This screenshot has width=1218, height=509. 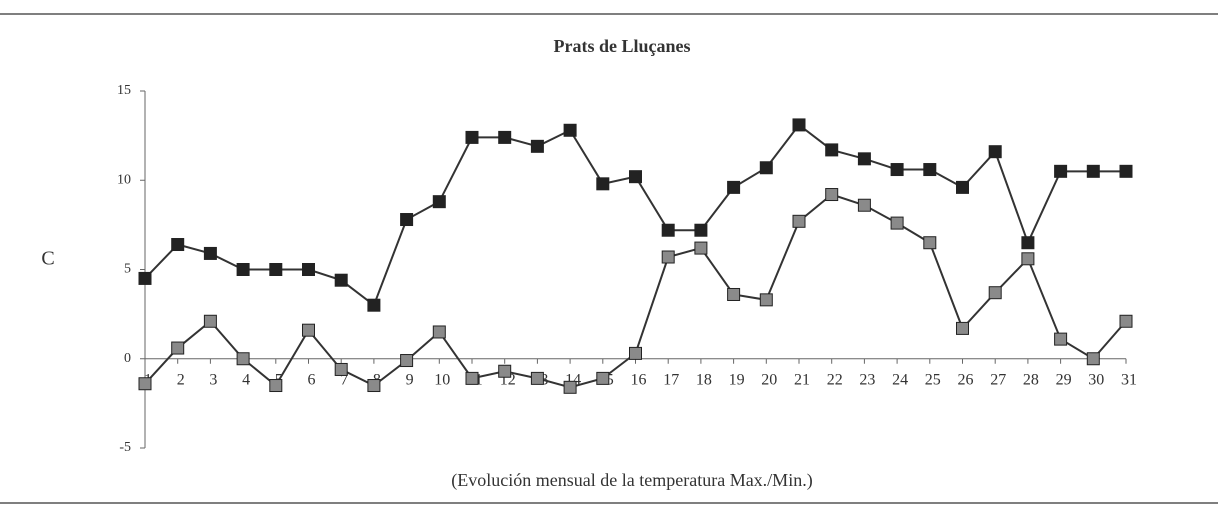 What do you see at coordinates (622, 46) in the screenshot?
I see `chart-title: Prats de Lluçanes` at bounding box center [622, 46].